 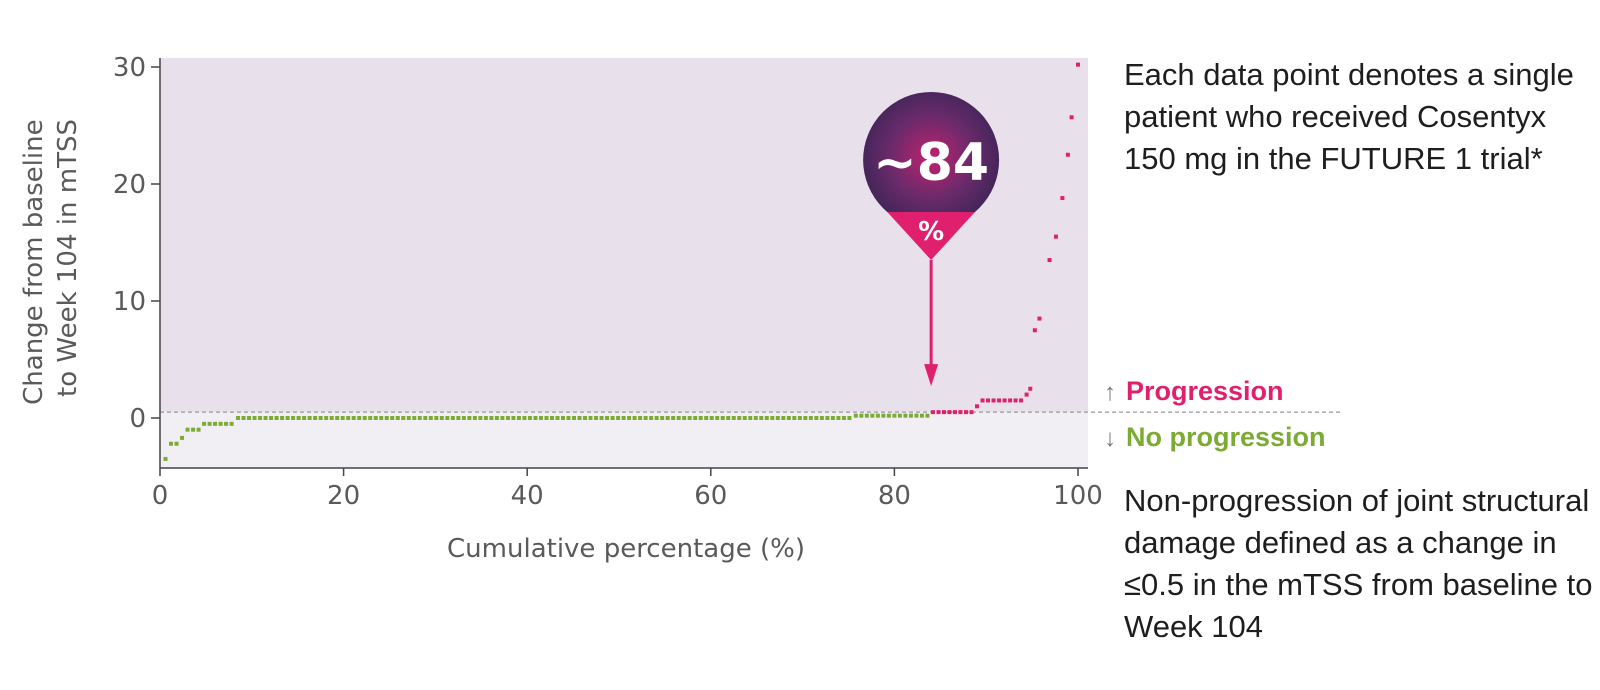 I want to click on up-arrow-icon: ↑, so click(x=1110, y=392).